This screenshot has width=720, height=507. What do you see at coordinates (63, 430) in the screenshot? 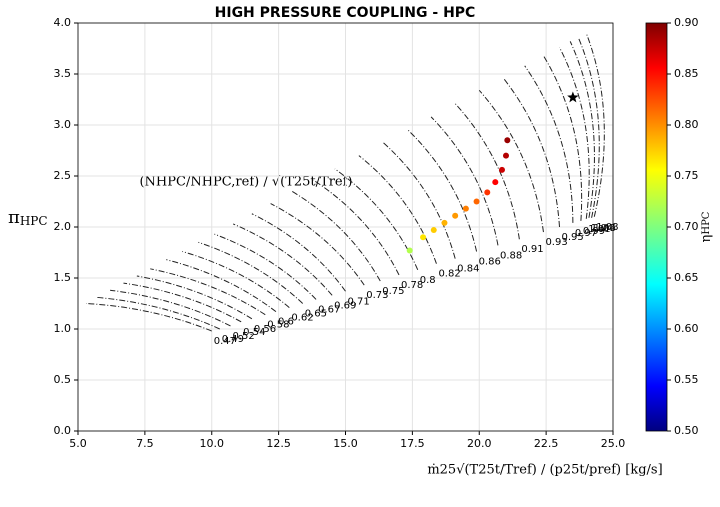
I see `y-tick-label: 0.0` at bounding box center [63, 430].